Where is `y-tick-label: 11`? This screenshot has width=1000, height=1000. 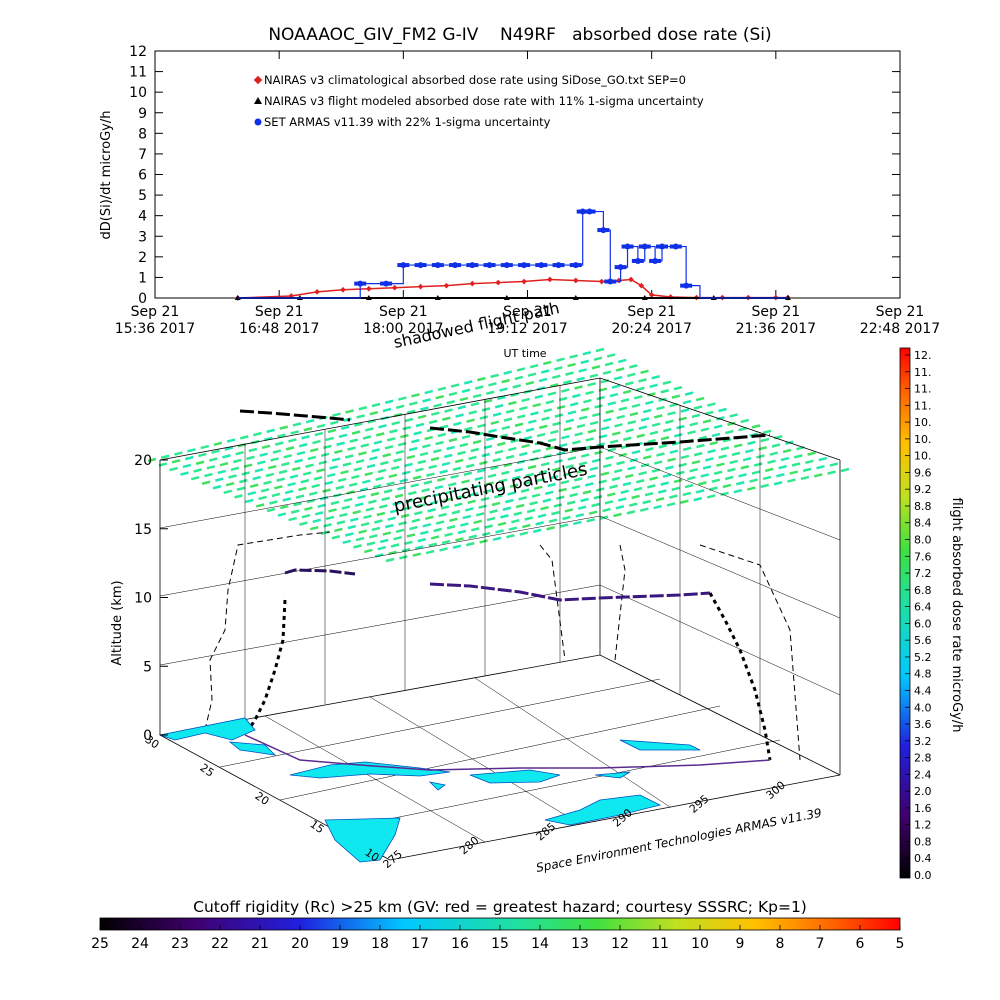
y-tick-label: 11 is located at coordinates (138, 73).